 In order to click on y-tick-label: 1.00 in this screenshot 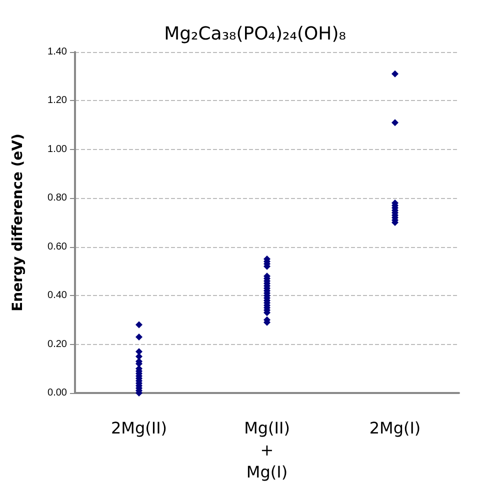, I will do `click(58, 149)`.